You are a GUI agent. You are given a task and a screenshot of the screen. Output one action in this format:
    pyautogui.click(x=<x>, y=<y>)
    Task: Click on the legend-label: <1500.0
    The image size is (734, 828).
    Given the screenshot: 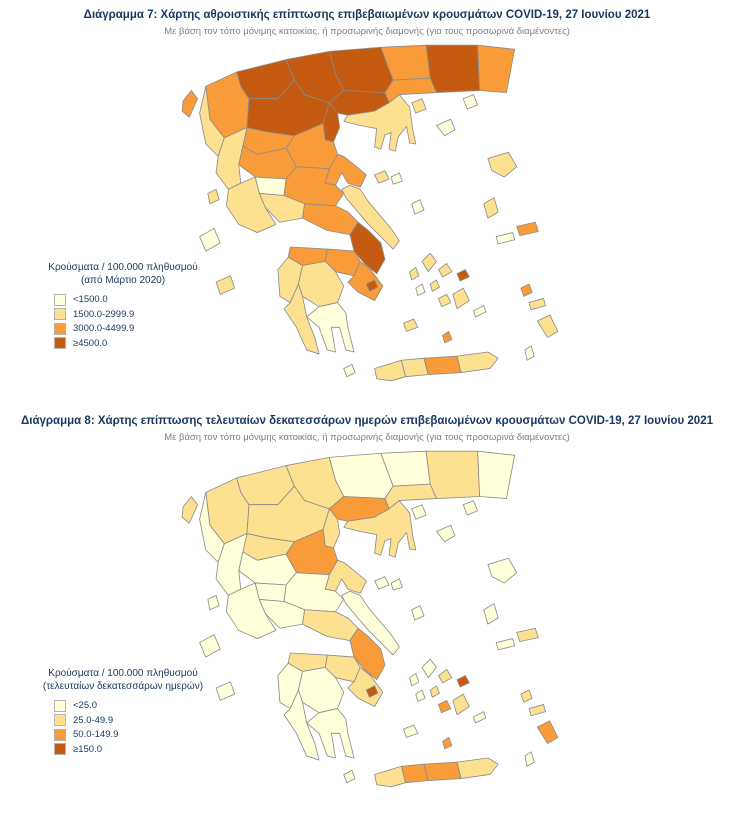 What is the action you would take?
    pyautogui.click(x=90, y=300)
    